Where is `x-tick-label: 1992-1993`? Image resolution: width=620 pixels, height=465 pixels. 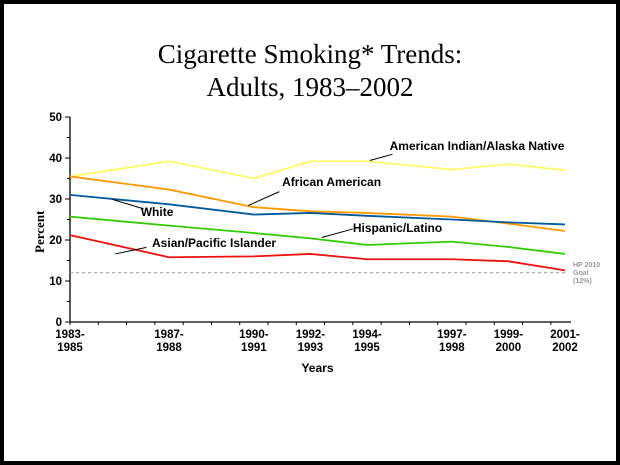
x-tick-label: 1992-1993 is located at coordinates (311, 341).